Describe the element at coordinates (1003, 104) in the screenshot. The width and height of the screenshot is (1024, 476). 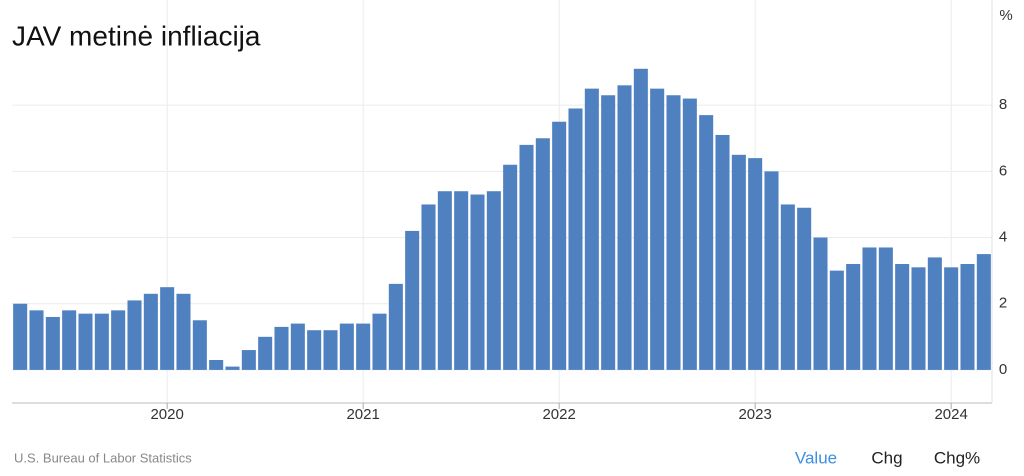
I see `y-tick-label: 8` at that location.